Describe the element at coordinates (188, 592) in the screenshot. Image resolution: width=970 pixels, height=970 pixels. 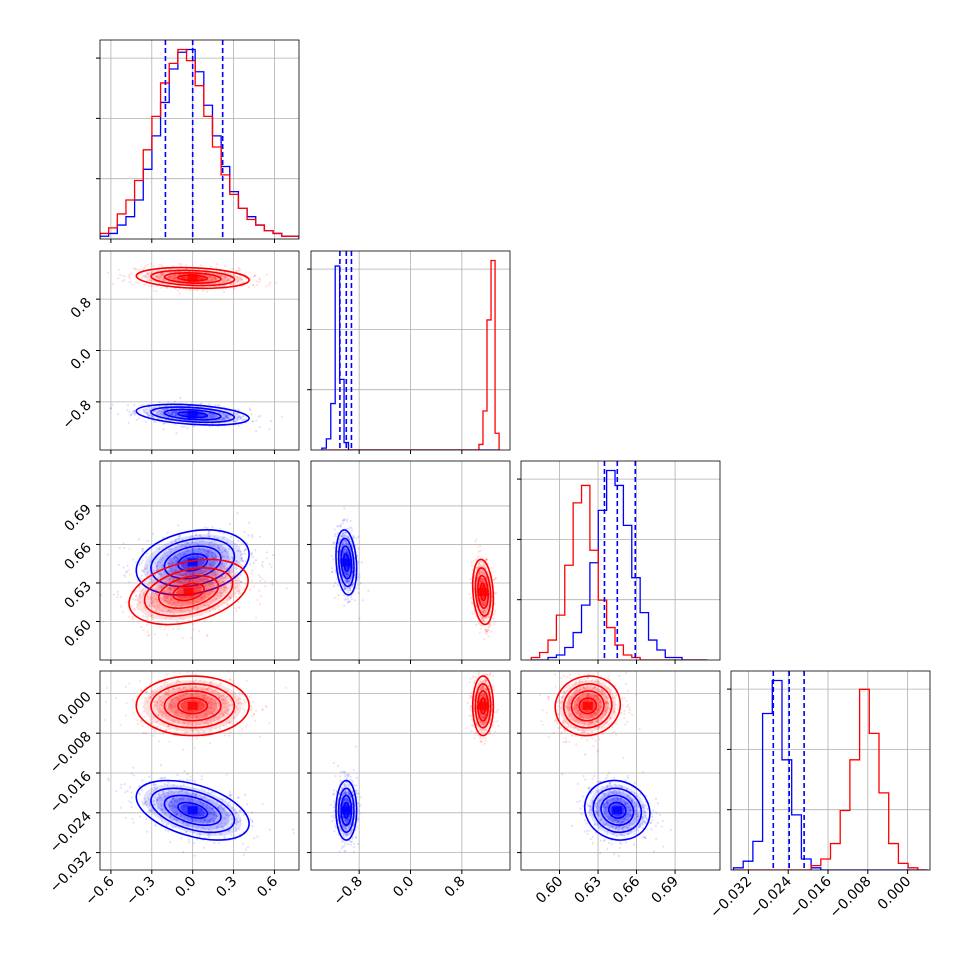
I see `contour-red` at that location.